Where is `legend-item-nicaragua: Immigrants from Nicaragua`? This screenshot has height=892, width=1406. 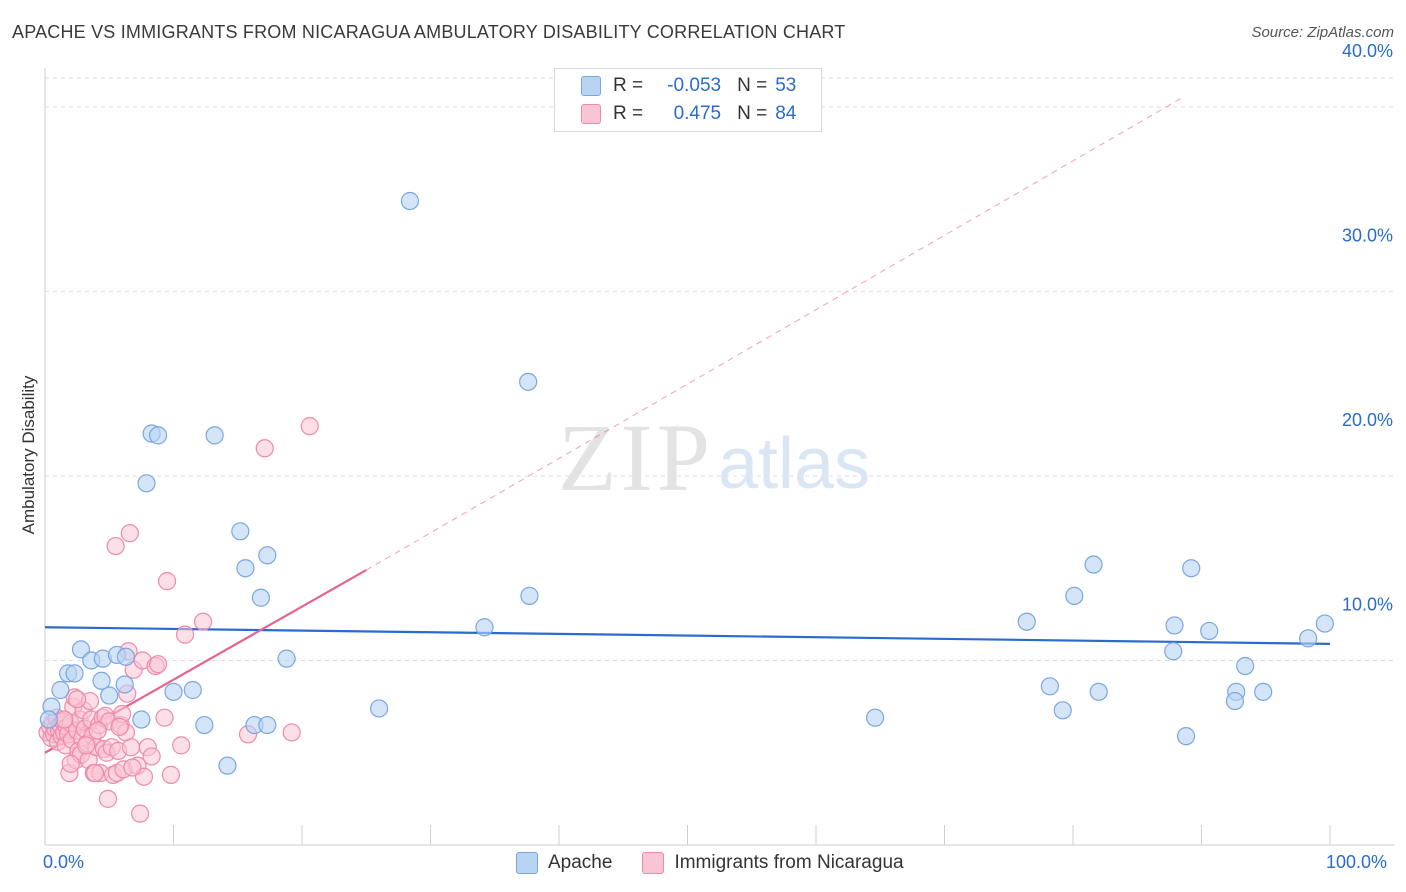 legend-item-nicaragua: Immigrants from Nicaragua is located at coordinates (773, 863).